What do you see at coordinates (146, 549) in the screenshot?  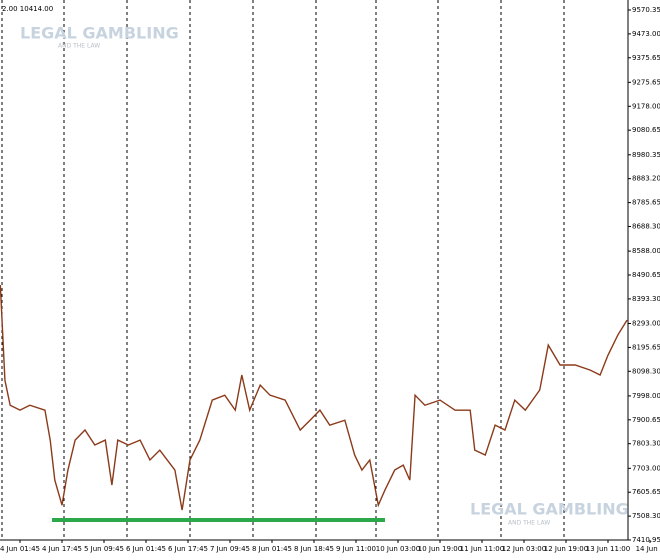 I see `x-tick-label: 6 Jun 01:45` at bounding box center [146, 549].